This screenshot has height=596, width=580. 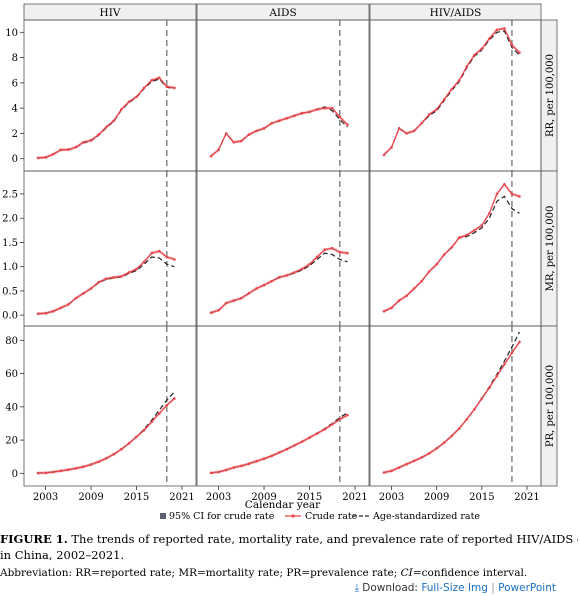 What do you see at coordinates (15, 83) in the screenshot?
I see `y-tick-label-0-3: 6` at bounding box center [15, 83].